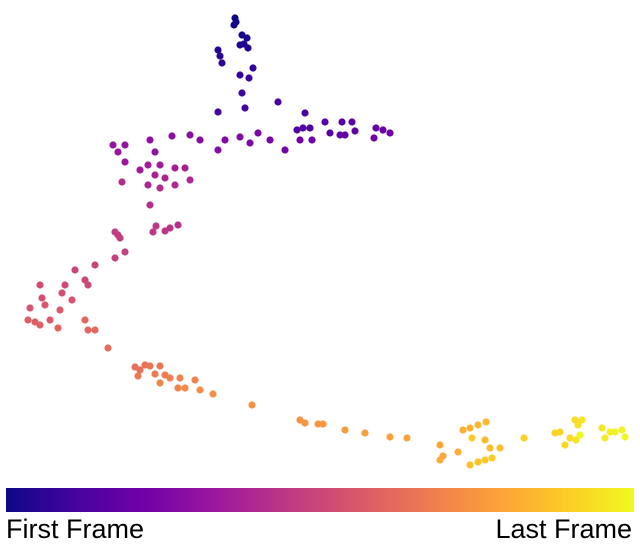  Describe the element at coordinates (563, 529) in the screenshot. I see `colorbar-end-label: Last Frame` at that location.